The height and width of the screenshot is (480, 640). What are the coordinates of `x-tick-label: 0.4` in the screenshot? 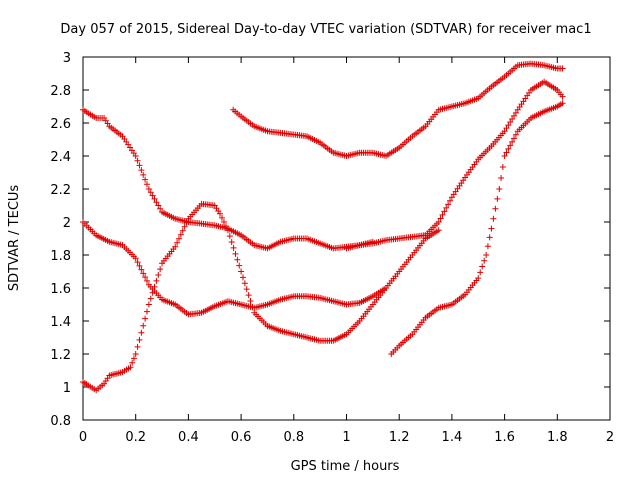 It's located at (188, 437).